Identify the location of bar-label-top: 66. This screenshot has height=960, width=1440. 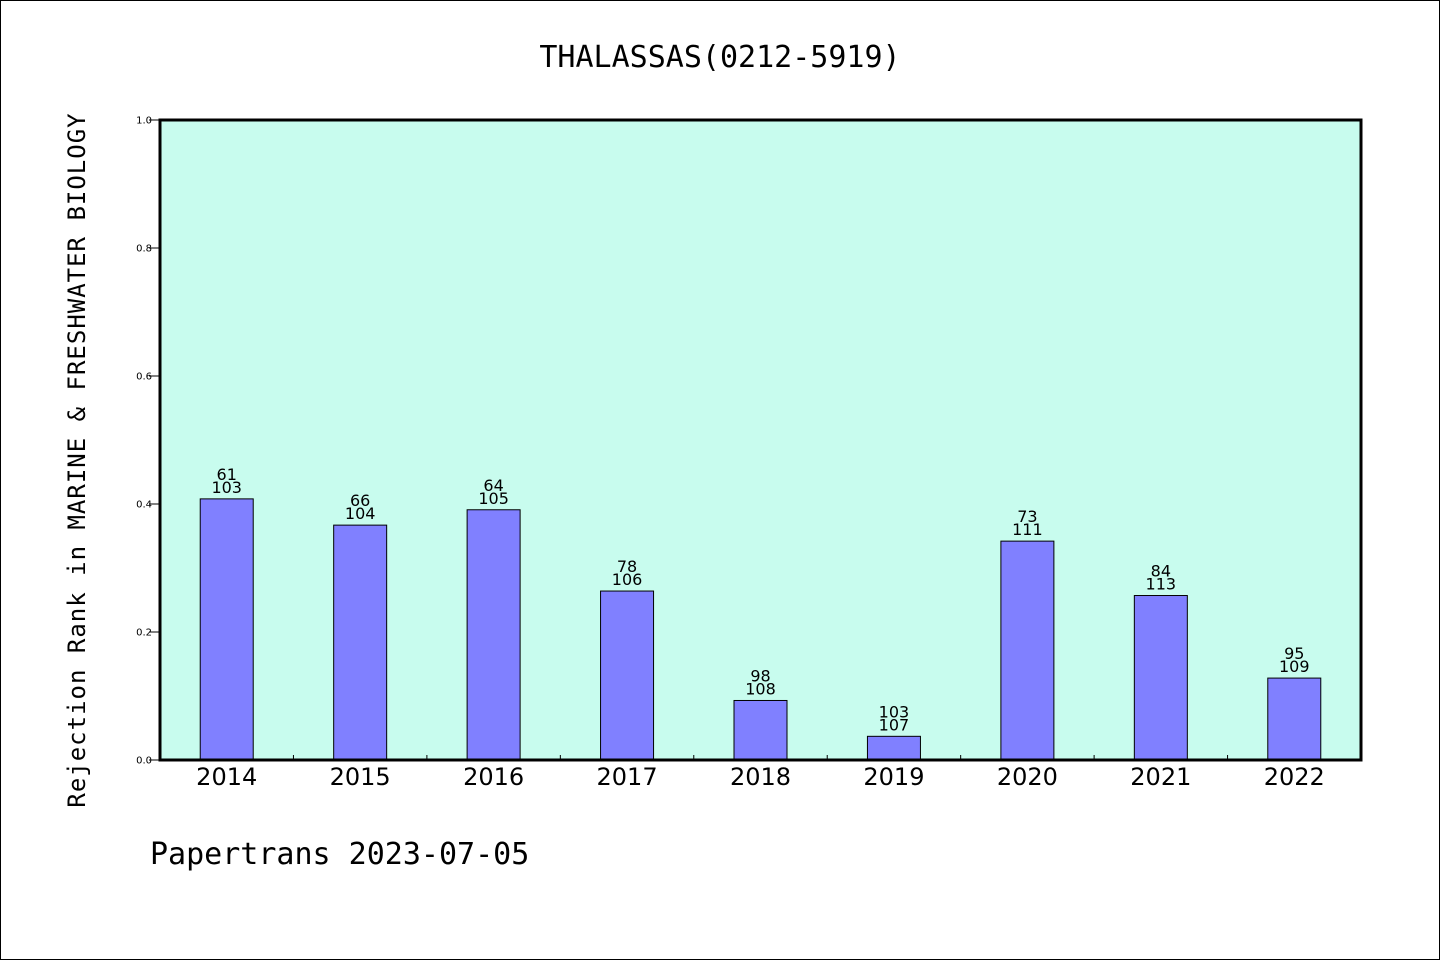
(360, 500).